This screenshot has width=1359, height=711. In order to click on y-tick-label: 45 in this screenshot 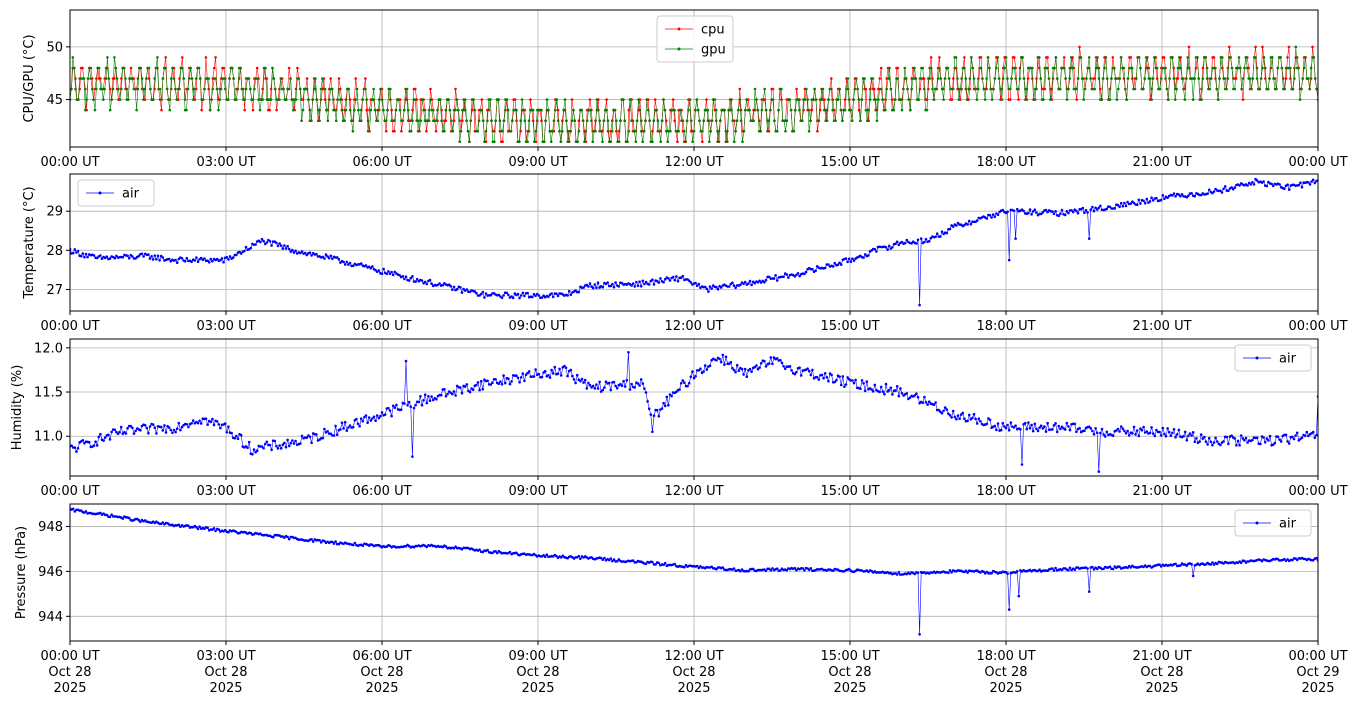, I will do `click(54, 100)`.